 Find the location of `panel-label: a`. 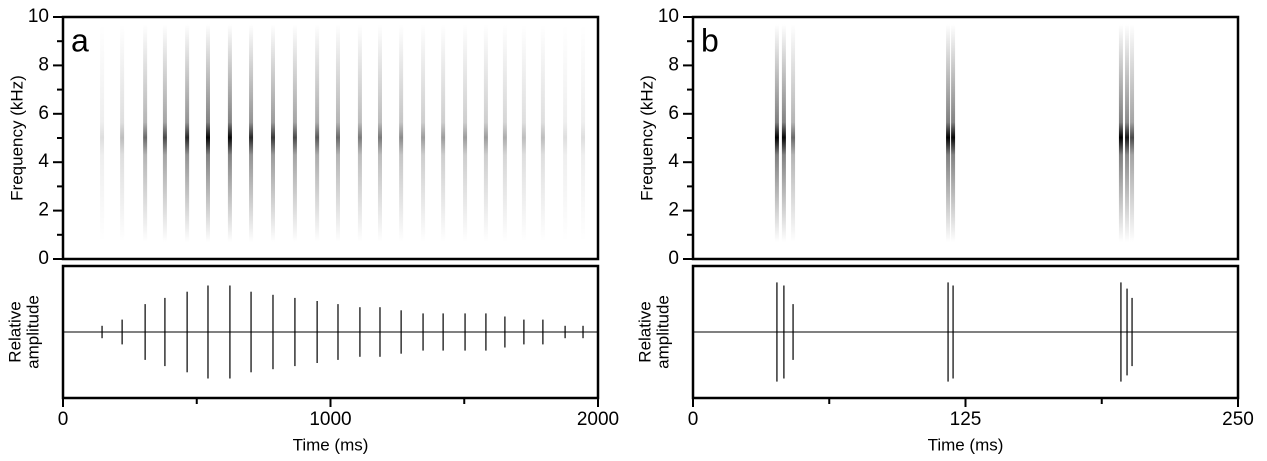

panel-label: a is located at coordinates (80, 40).